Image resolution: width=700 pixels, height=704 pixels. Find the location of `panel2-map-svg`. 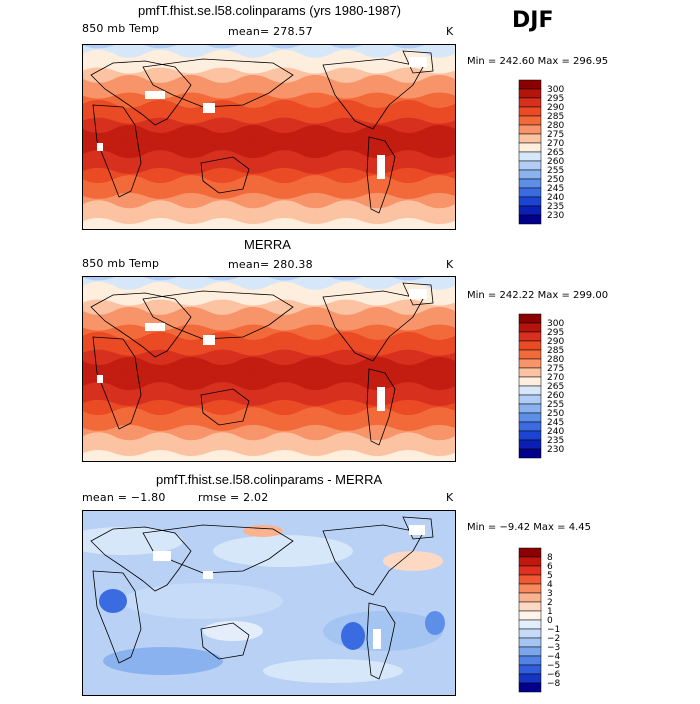

panel2-map-svg is located at coordinates (269, 369).